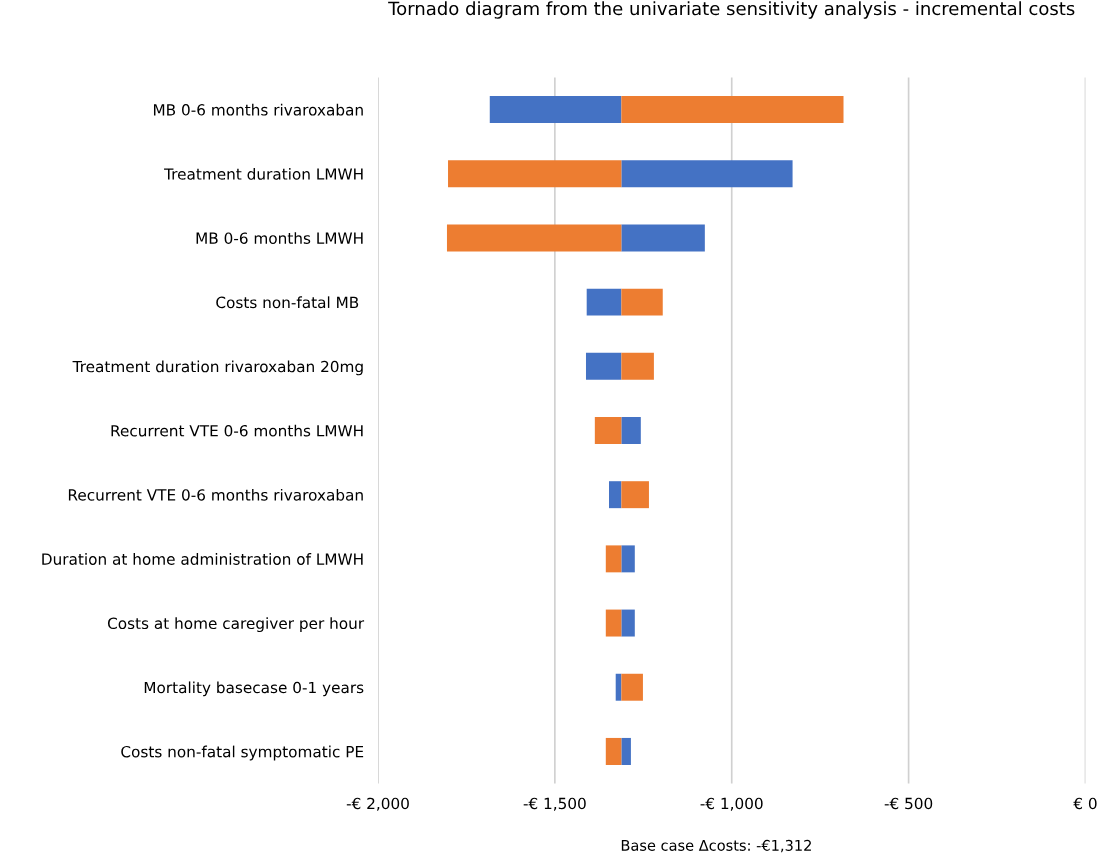 This screenshot has width=1102, height=861. Describe the element at coordinates (217, 368) in the screenshot. I see `y-tick-label: Treatment duration rivaroxaban 20mg` at that location.